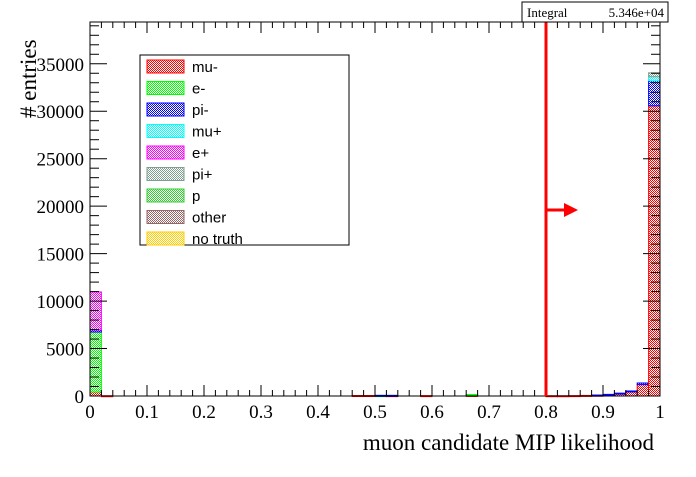 The height and width of the screenshot is (477, 696). I want to click on x-tick-label: 0.7, so click(489, 412).